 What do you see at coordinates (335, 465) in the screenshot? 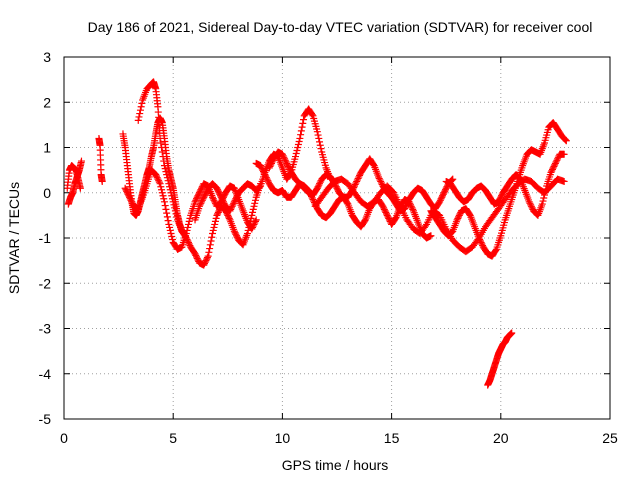
I see `x-axis-label: GPS time / hours` at bounding box center [335, 465].